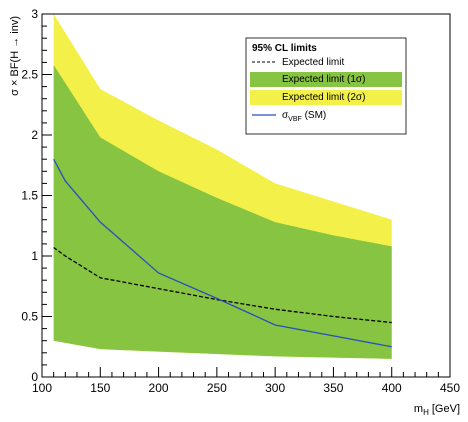 Image resolution: width=468 pixels, height=422 pixels. I want to click on legend-title: 95% CL limits, so click(284, 48).